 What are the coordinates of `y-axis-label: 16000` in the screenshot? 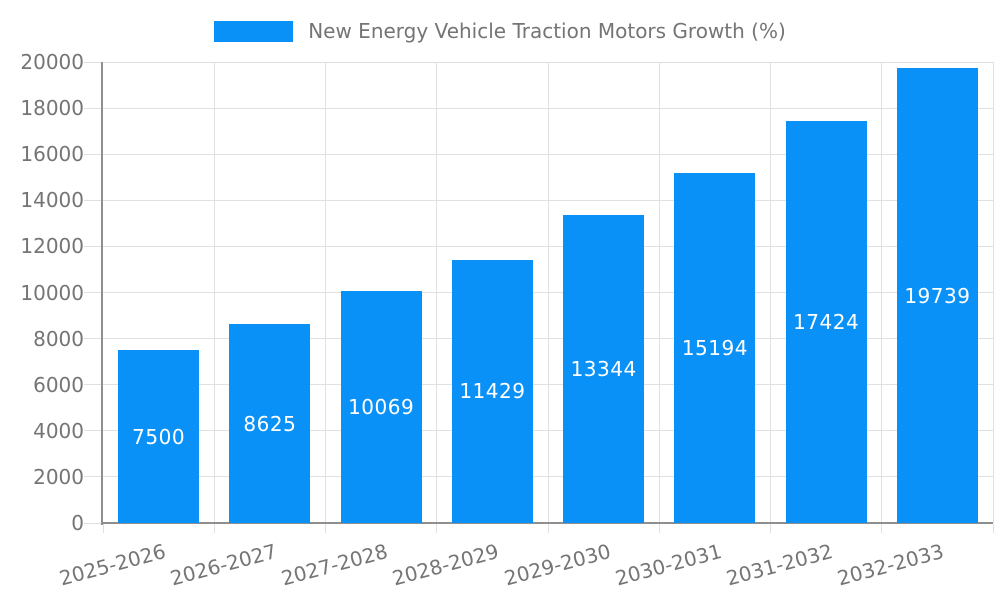 It's located at (52, 154).